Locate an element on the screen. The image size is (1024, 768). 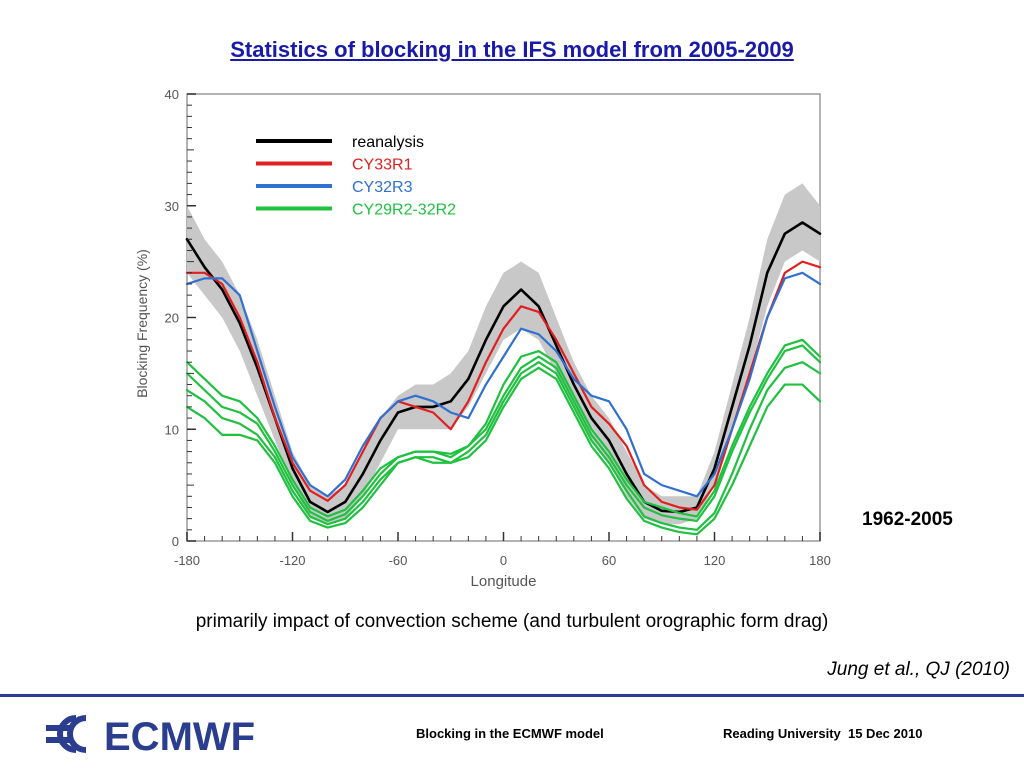
footer-presentation-title: Blocking in the ECMWF model is located at coordinates (510, 733).